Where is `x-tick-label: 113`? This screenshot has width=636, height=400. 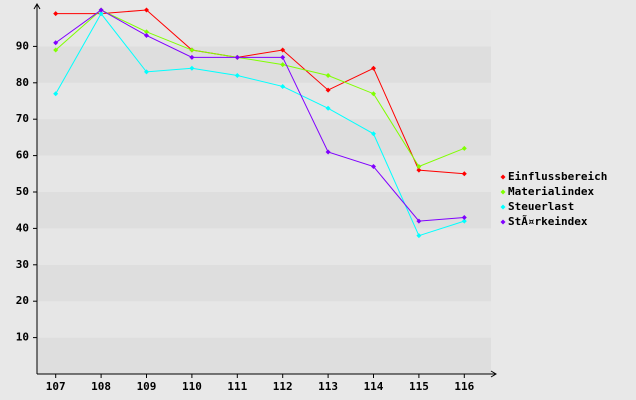
x-tick-label: 113 is located at coordinates (328, 386).